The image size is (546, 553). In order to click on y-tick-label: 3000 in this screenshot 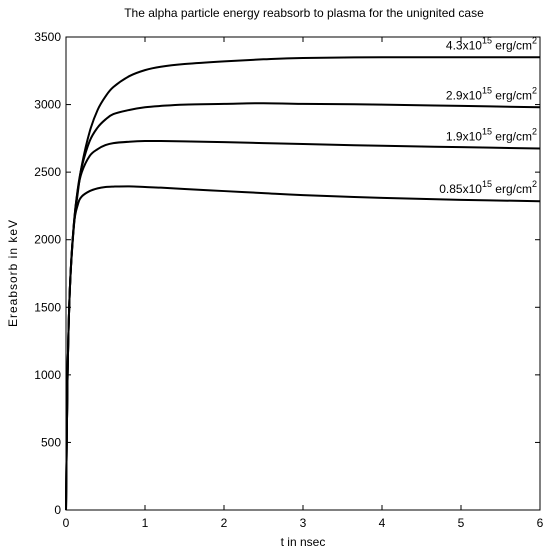, I will do `click(47, 105)`.